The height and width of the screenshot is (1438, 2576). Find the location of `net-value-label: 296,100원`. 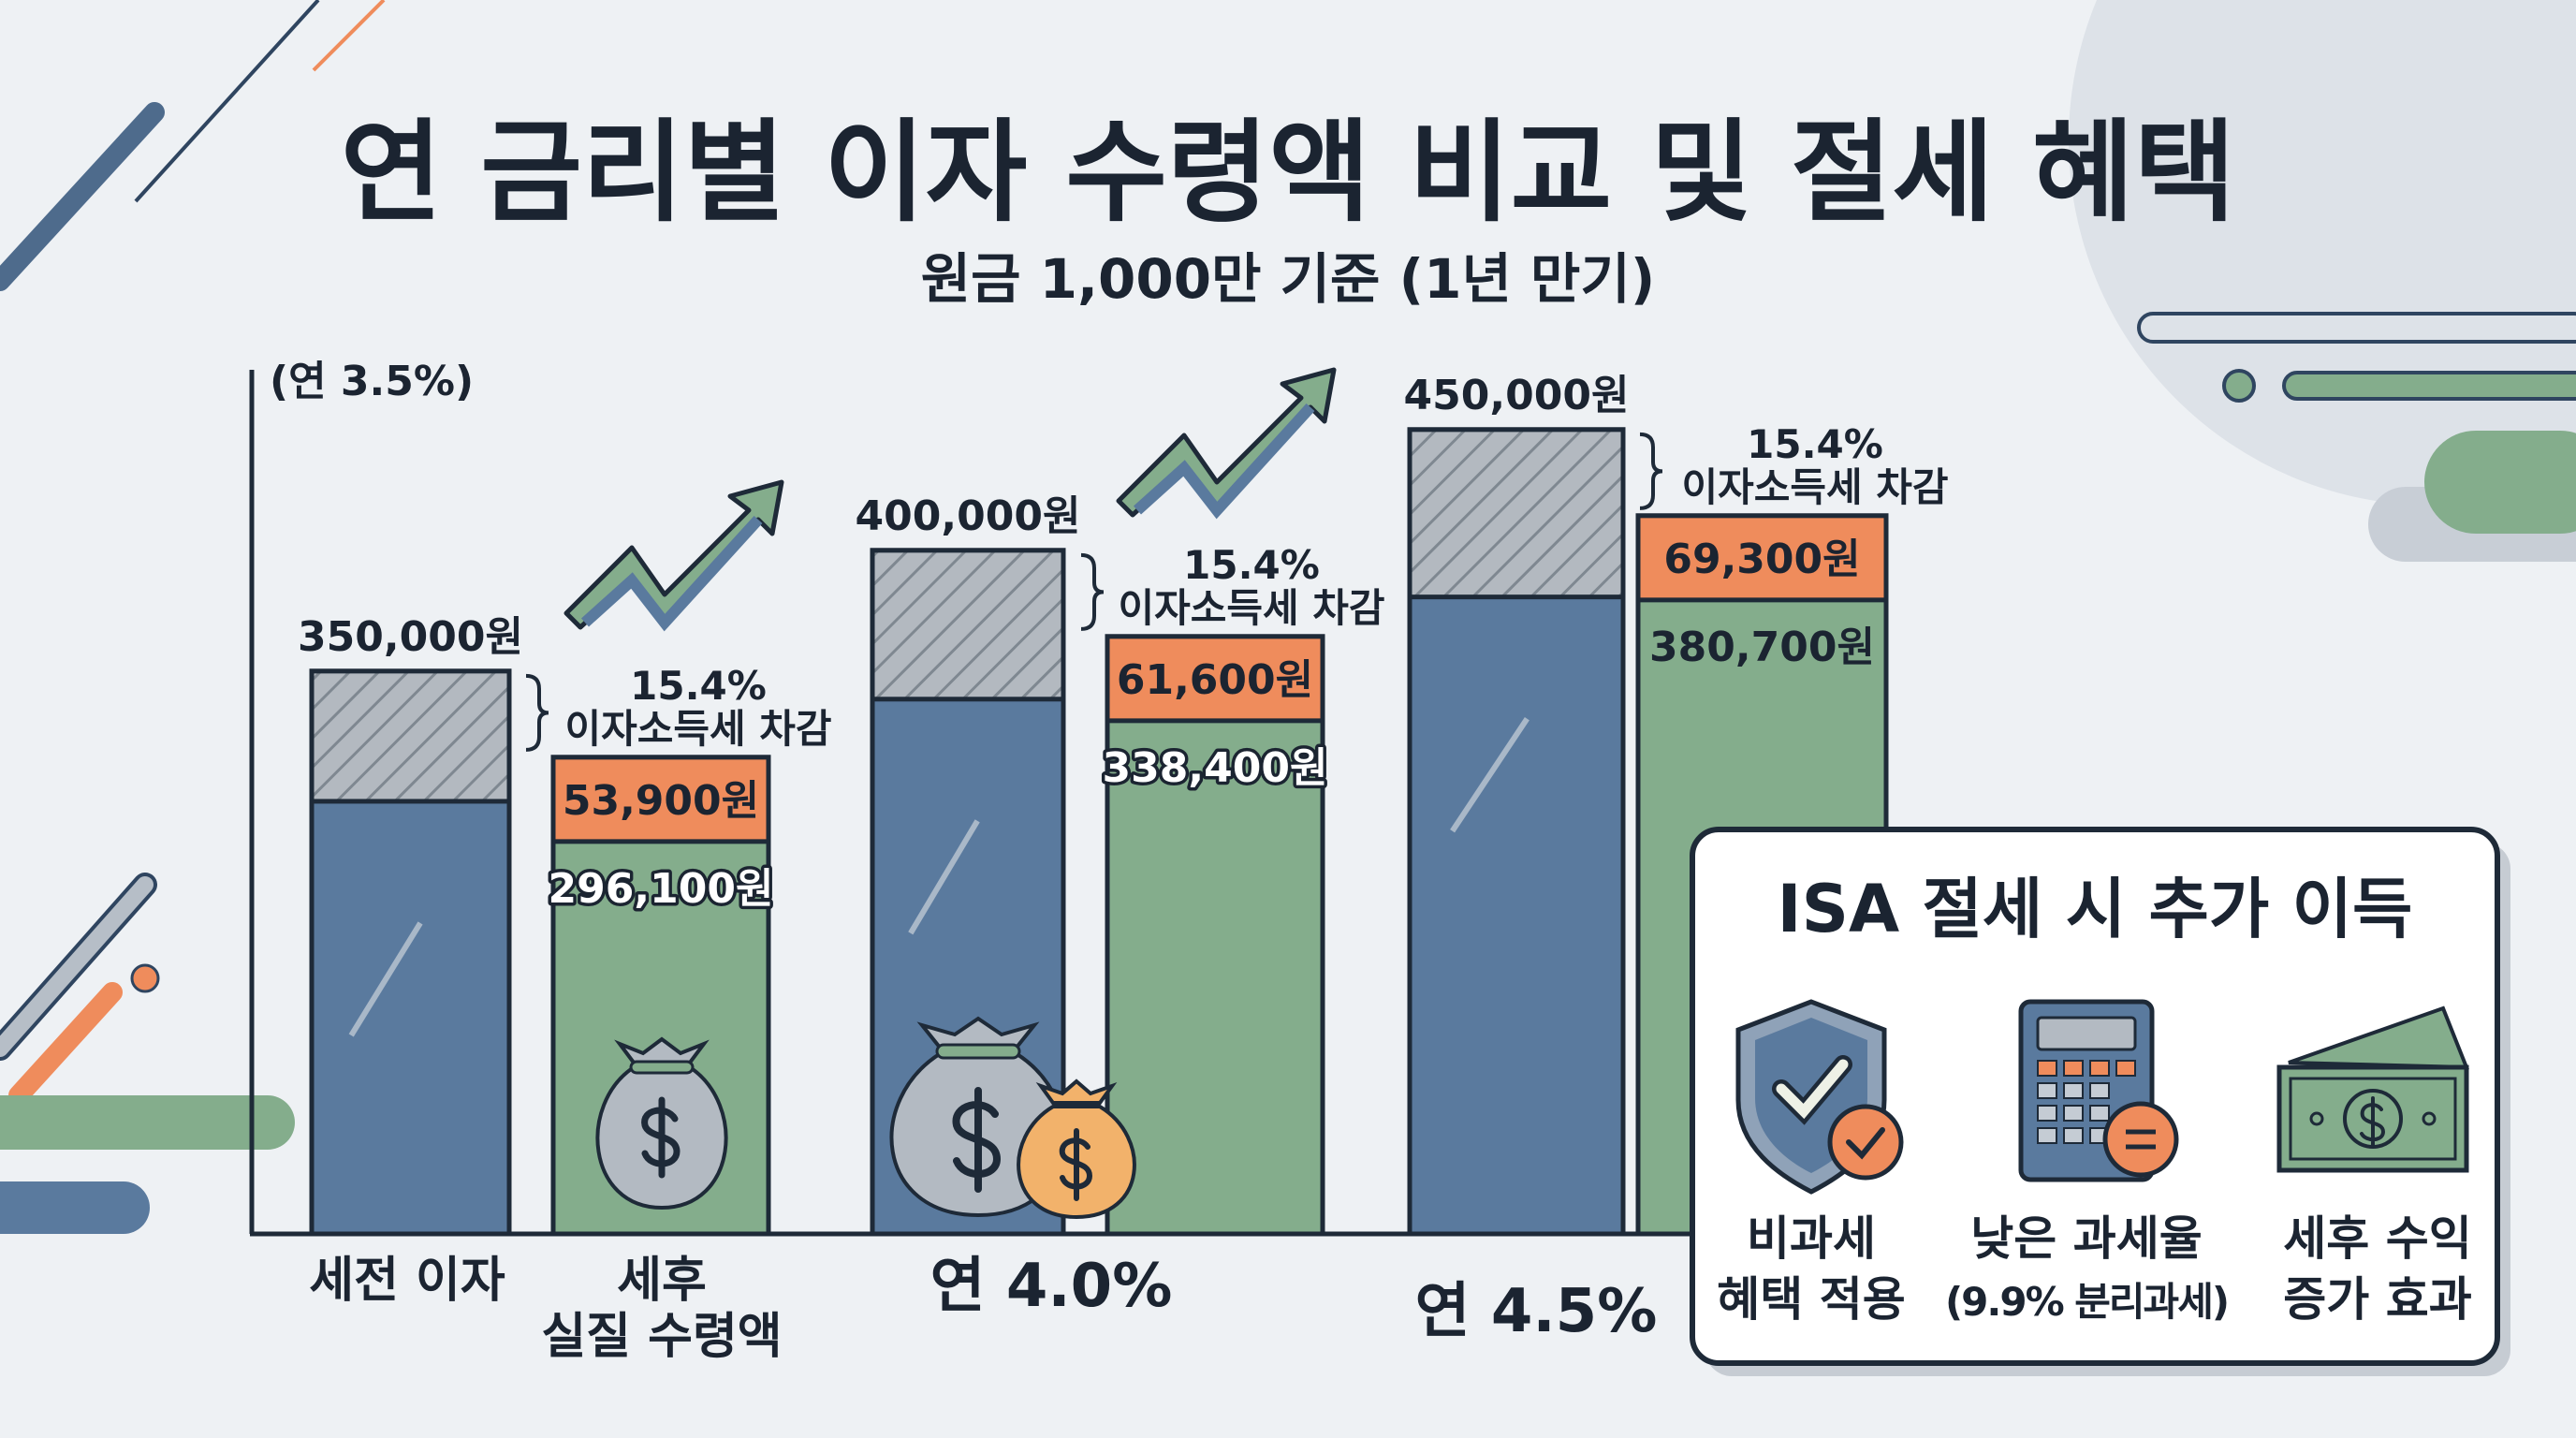

net-value-label: 296,100원 is located at coordinates (661, 889).